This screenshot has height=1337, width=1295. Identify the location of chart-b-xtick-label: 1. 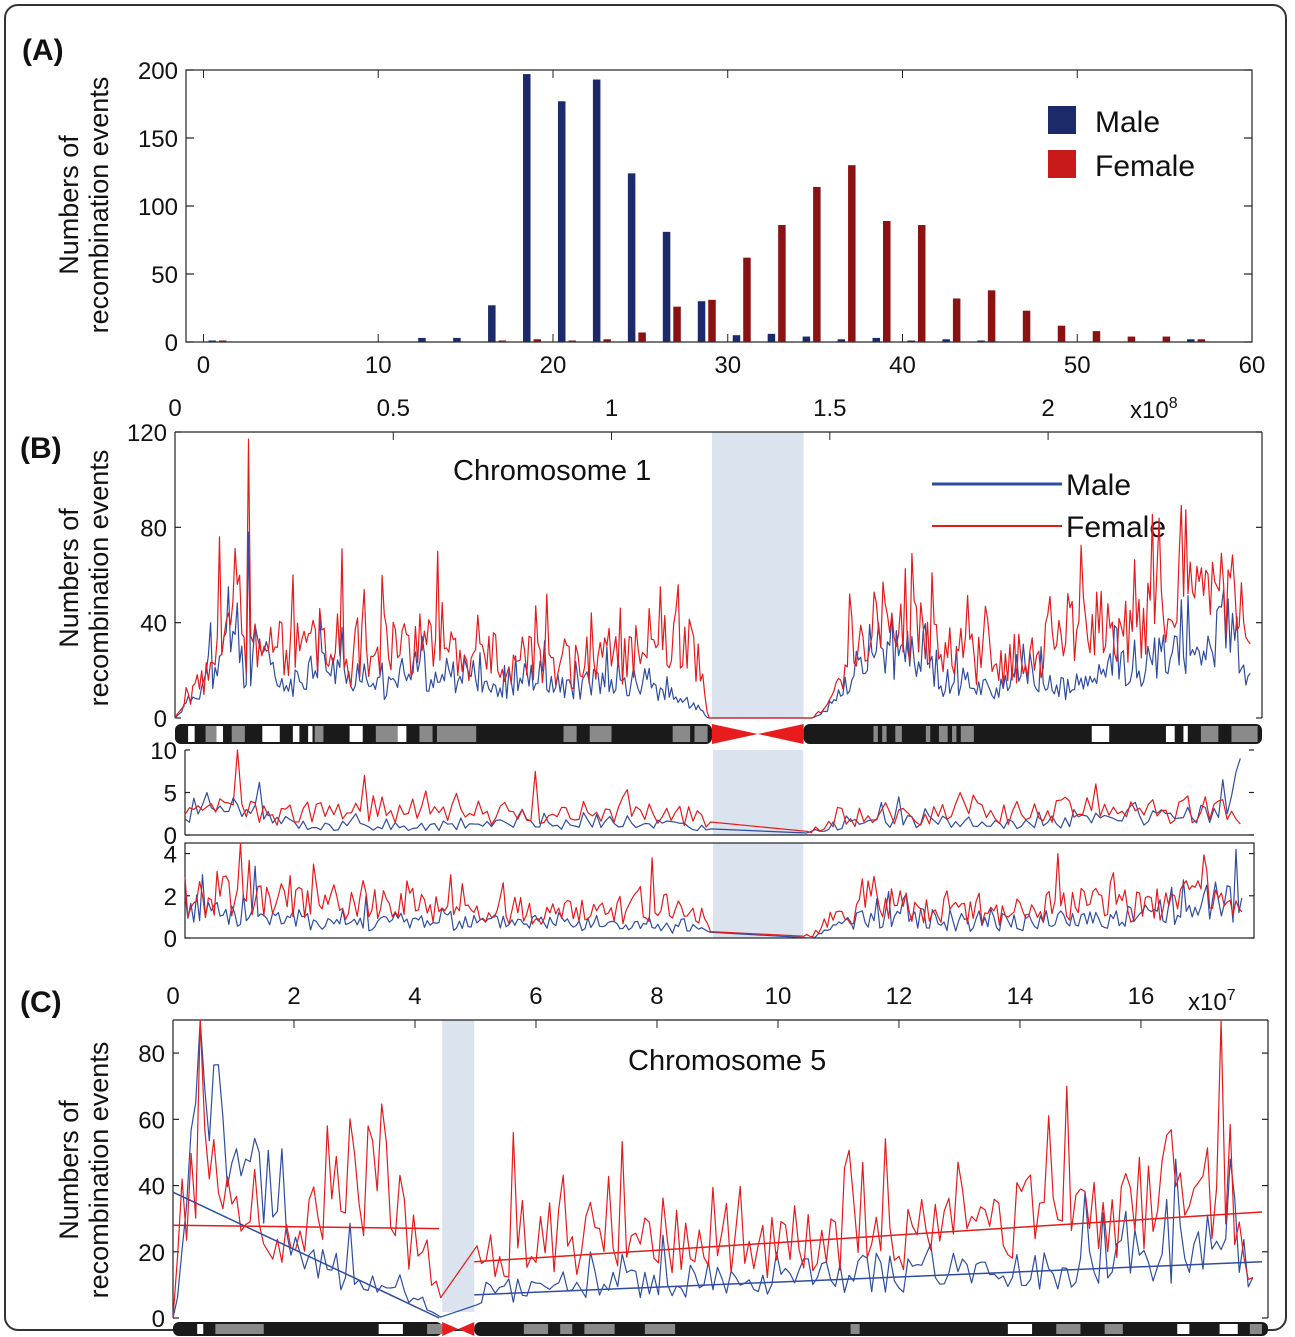
(611, 408).